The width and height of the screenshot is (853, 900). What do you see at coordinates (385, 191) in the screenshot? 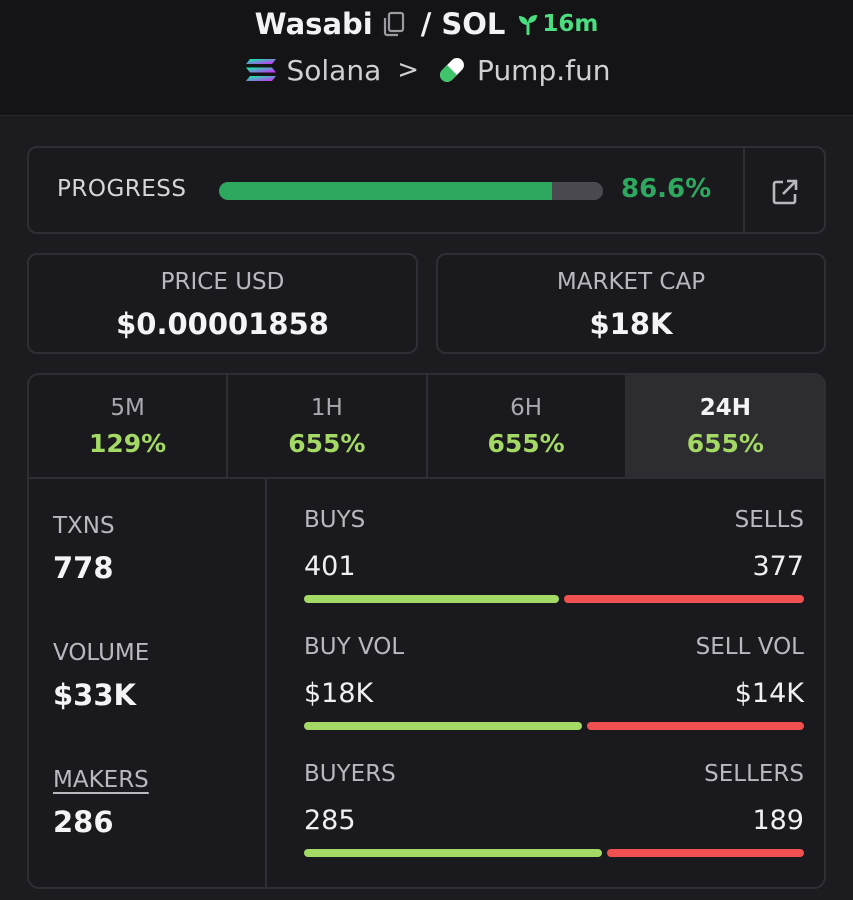
I see `progress-bar-fill` at bounding box center [385, 191].